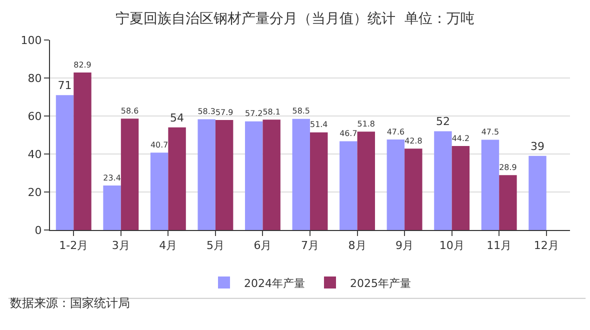 The image size is (590, 330). Describe the element at coordinates (546, 245) in the screenshot. I see `x-tick-label: 12月` at that location.